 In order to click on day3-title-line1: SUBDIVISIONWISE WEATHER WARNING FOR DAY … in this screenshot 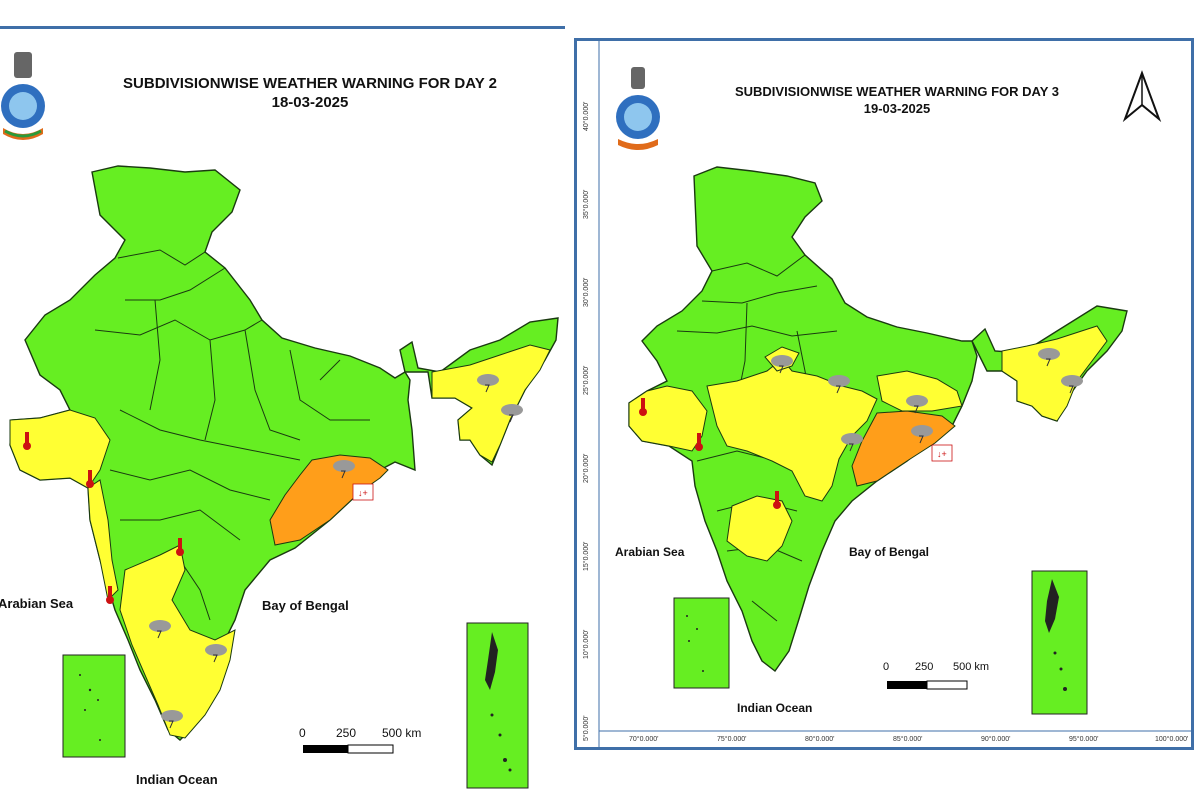, I will do `click(897, 91)`.